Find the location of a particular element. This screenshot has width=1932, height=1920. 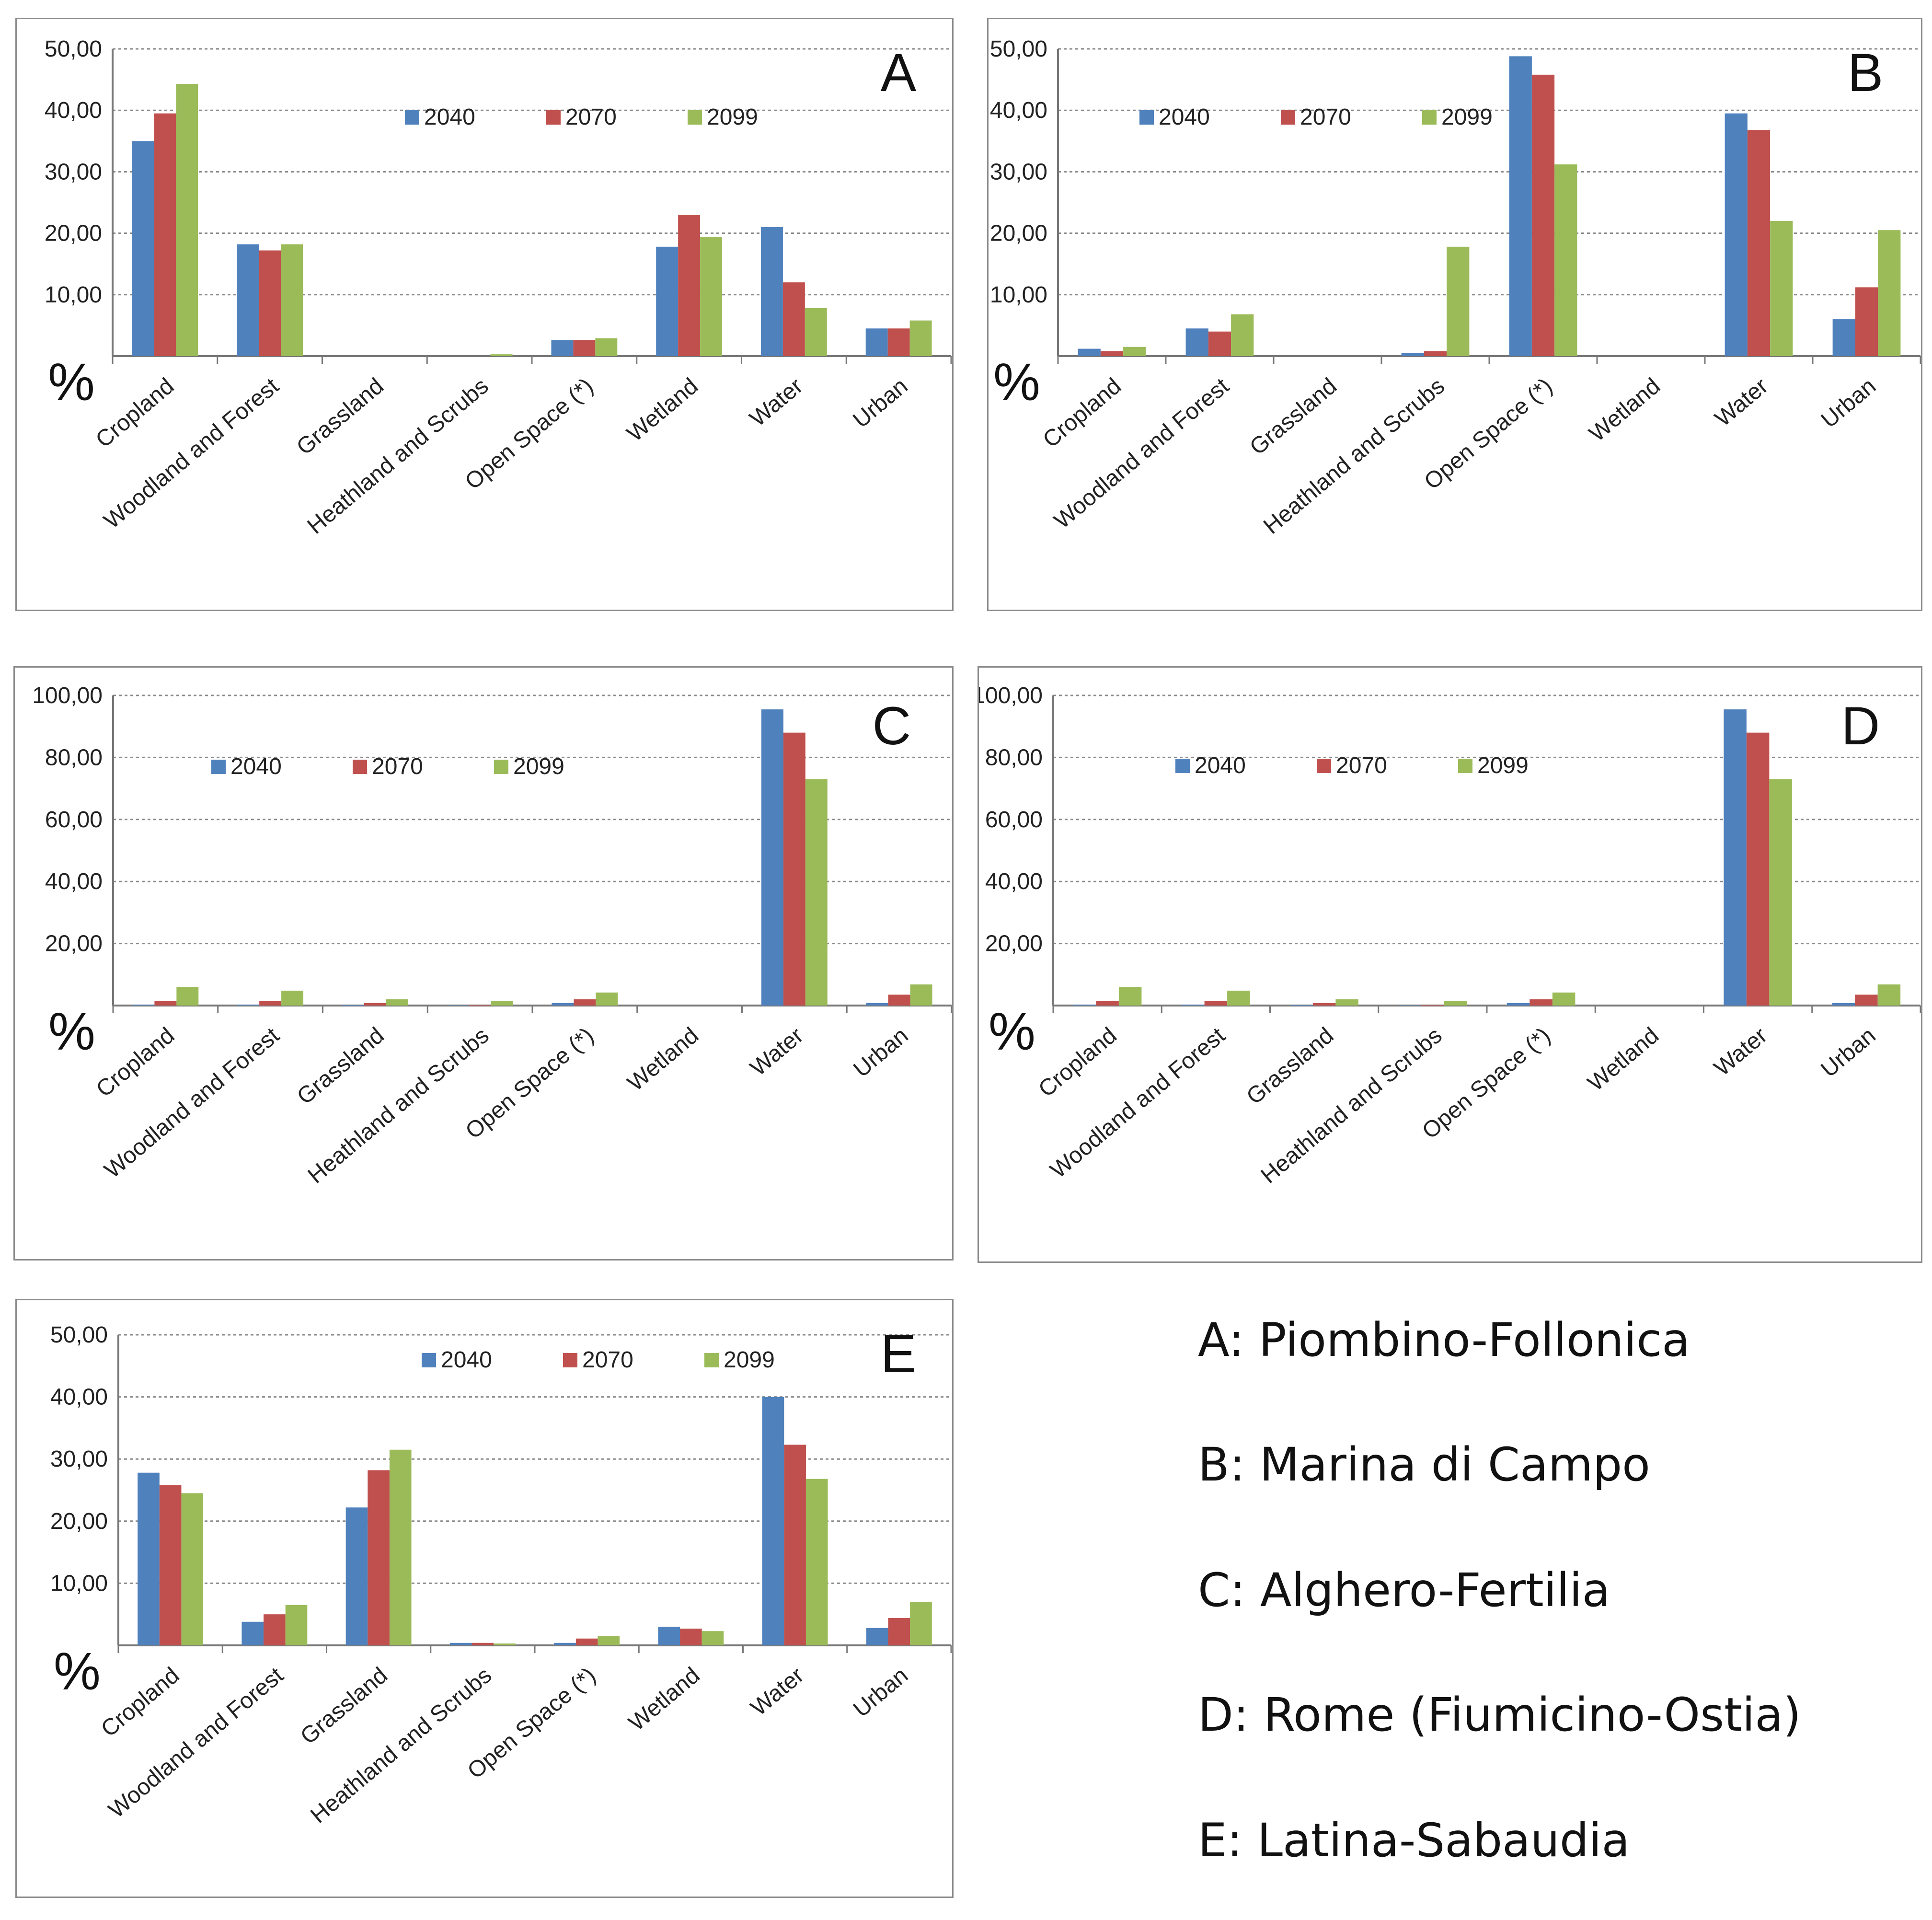

bar-wetland-2099 is located at coordinates (713, 1638).